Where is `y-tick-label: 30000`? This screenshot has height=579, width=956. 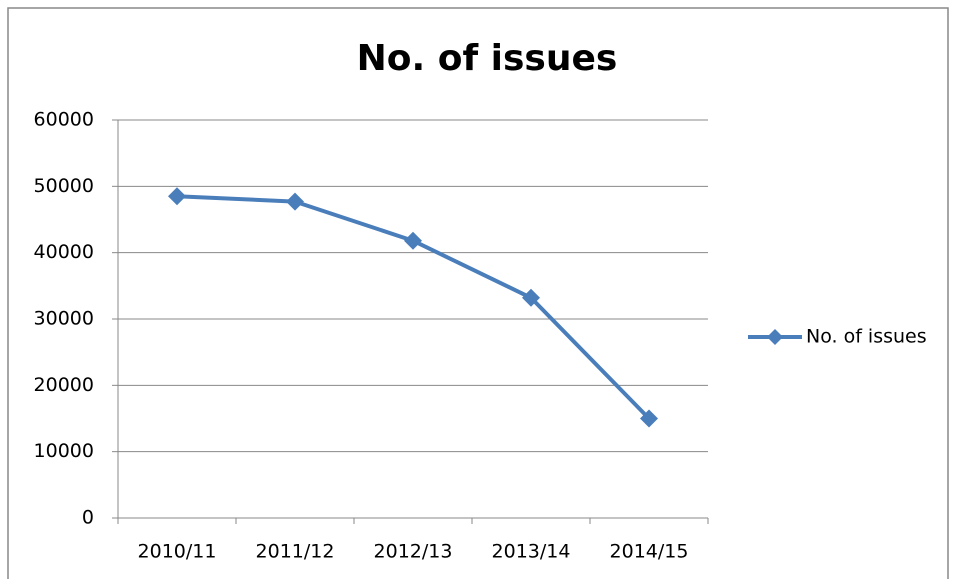
y-tick-label: 30000 is located at coordinates (64, 319).